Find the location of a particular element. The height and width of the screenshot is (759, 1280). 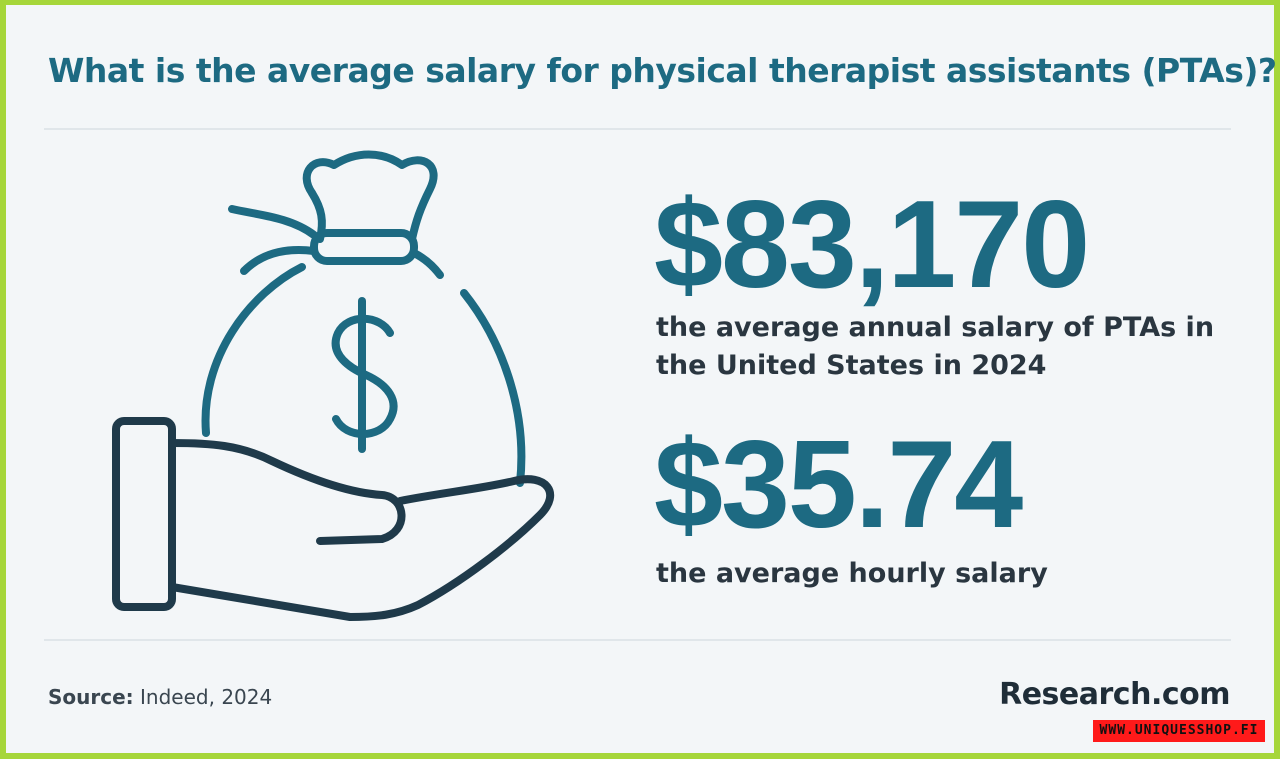

brand-logo: Research.com is located at coordinates (1114, 694).